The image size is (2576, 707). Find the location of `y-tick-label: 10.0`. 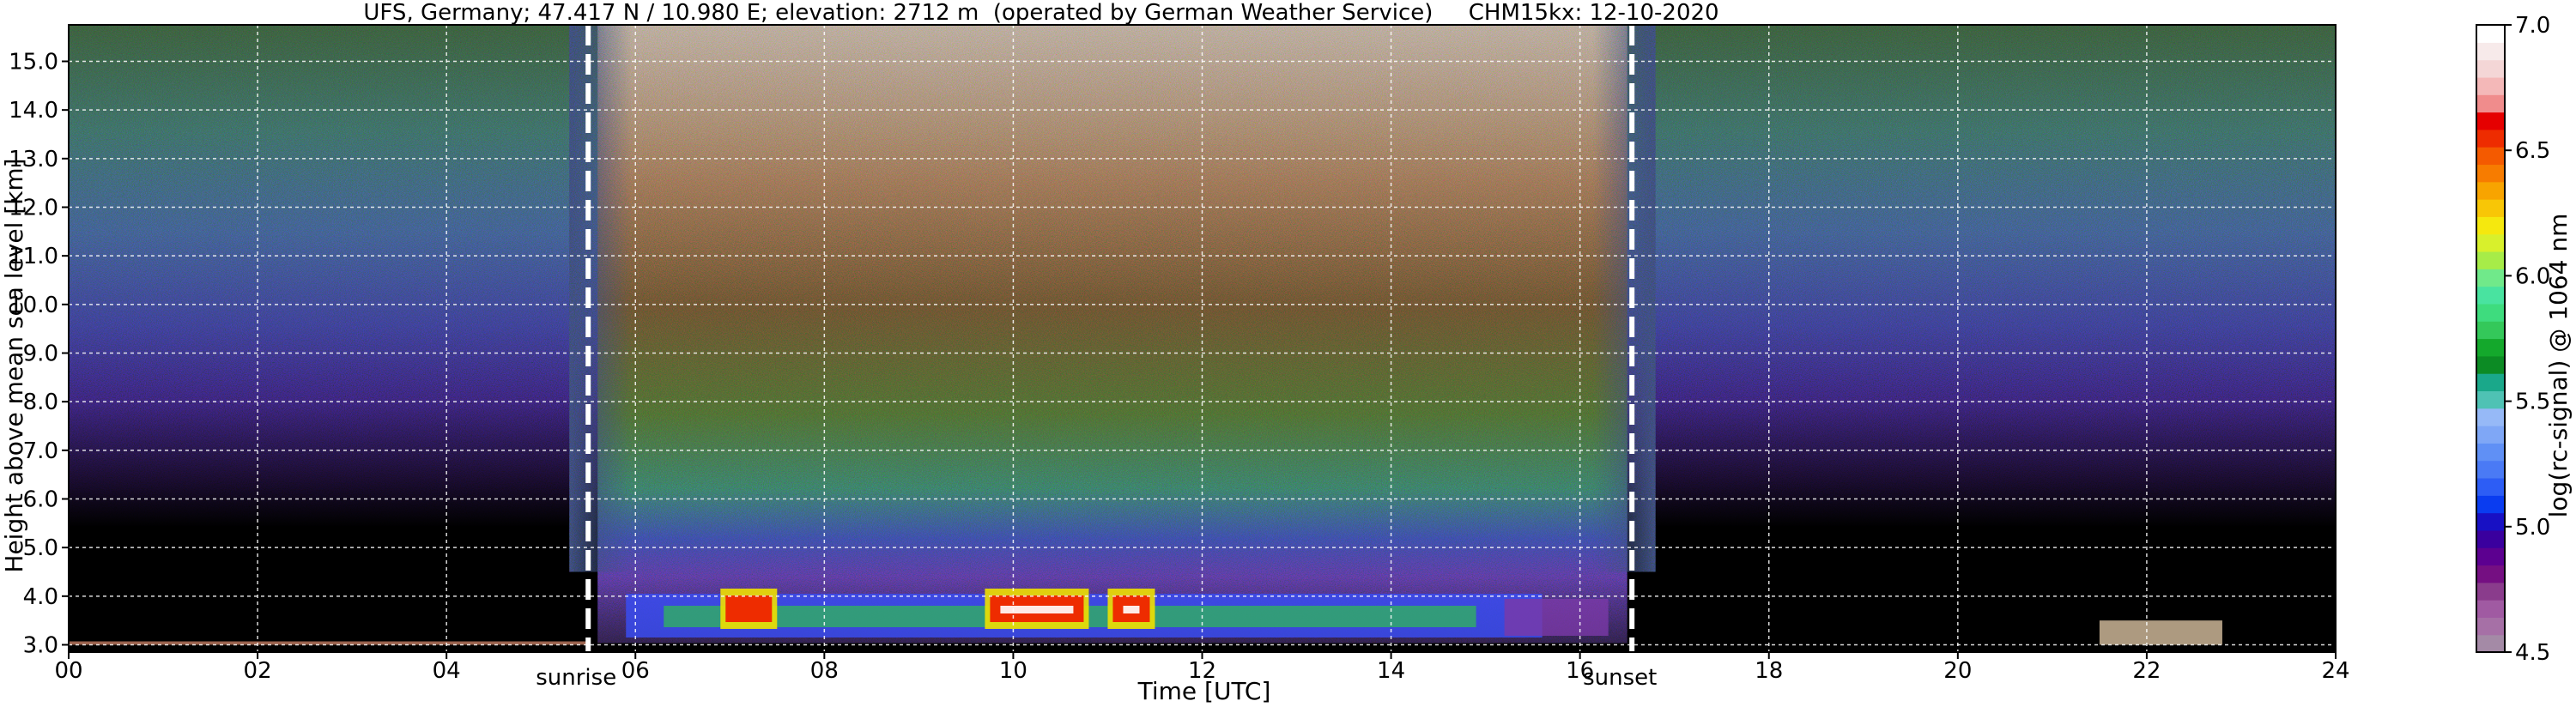

y-tick-label: 10.0 is located at coordinates (33, 305).